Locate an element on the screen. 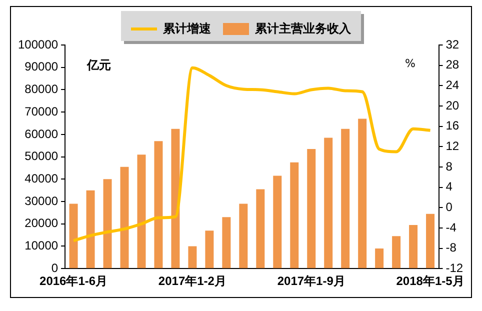 This screenshot has height=311, width=482. y2-tick-label: 12 is located at coordinates (453, 145).